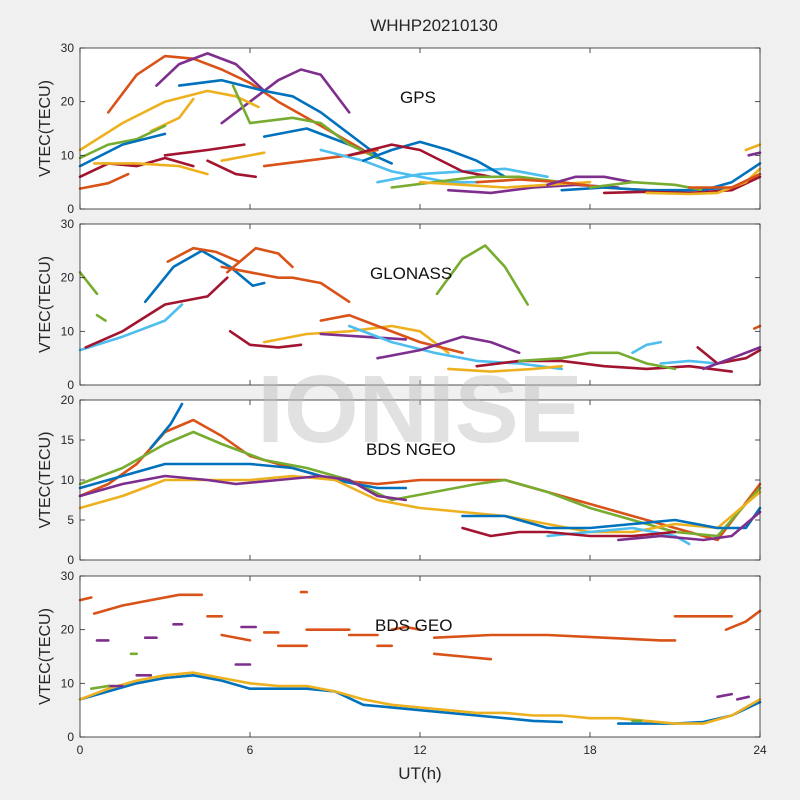  I want to click on y-tick-label: 15, so click(68, 440).